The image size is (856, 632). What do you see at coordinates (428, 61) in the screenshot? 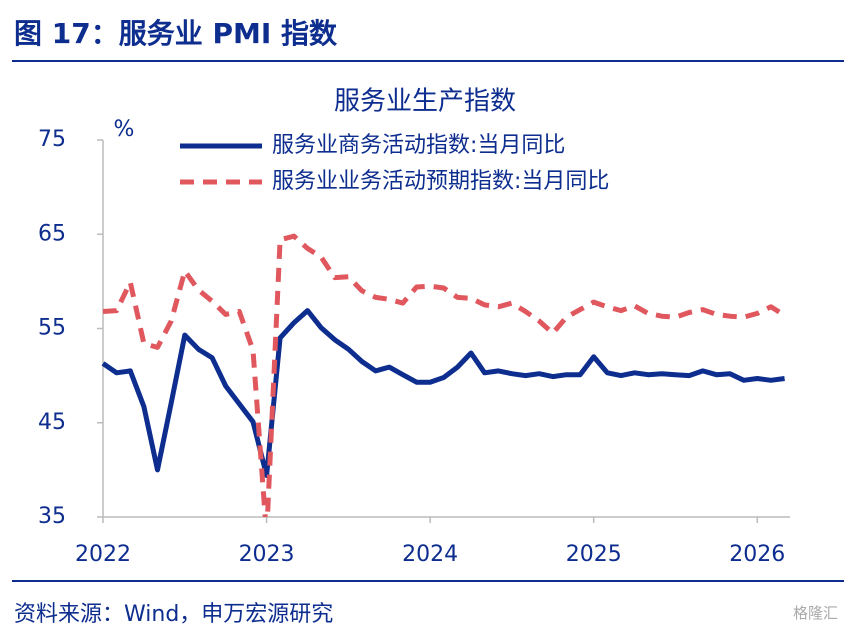
I see `header-rule` at bounding box center [428, 61].